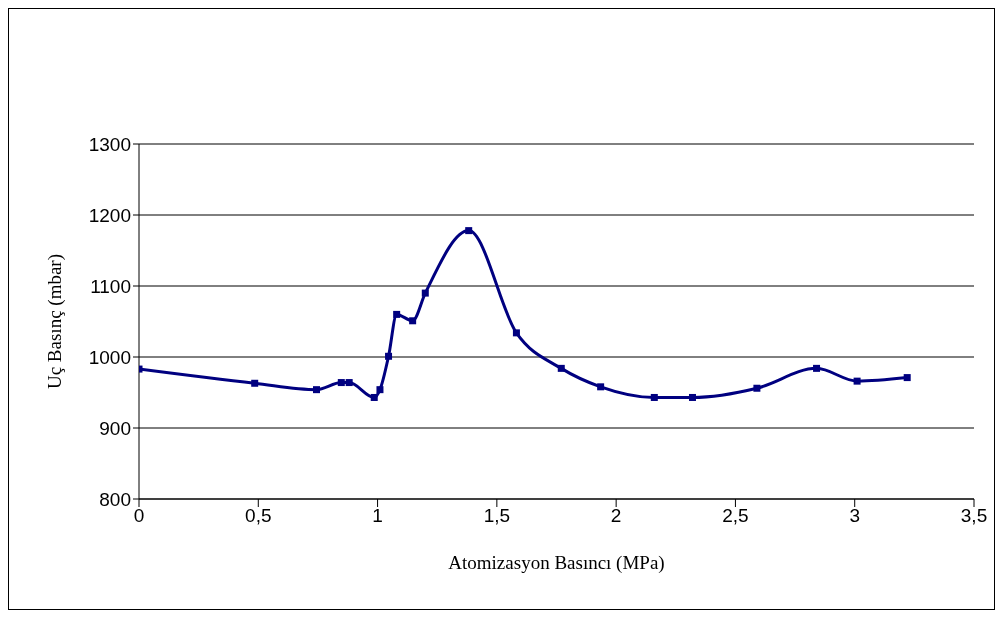 This screenshot has height=618, width=1003. I want to click on y-tick-label: 900, so click(115, 428).